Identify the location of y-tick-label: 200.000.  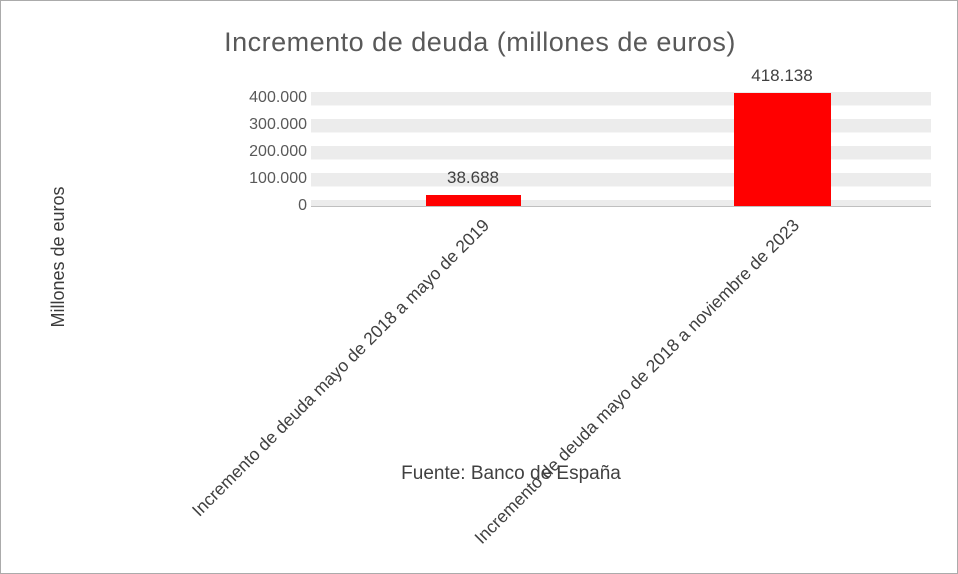
(278, 151).